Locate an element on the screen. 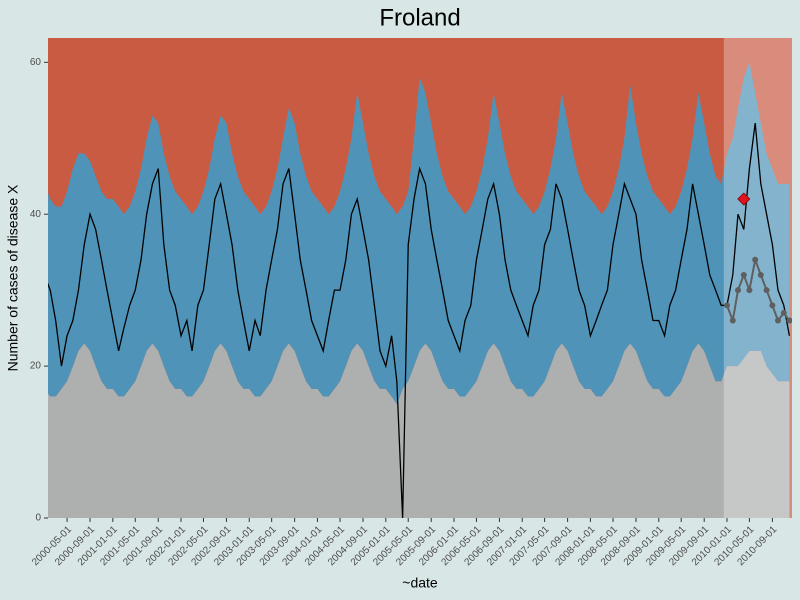 Image resolution: width=800 pixels, height=600 pixels. alarm-marker is located at coordinates (744, 199).